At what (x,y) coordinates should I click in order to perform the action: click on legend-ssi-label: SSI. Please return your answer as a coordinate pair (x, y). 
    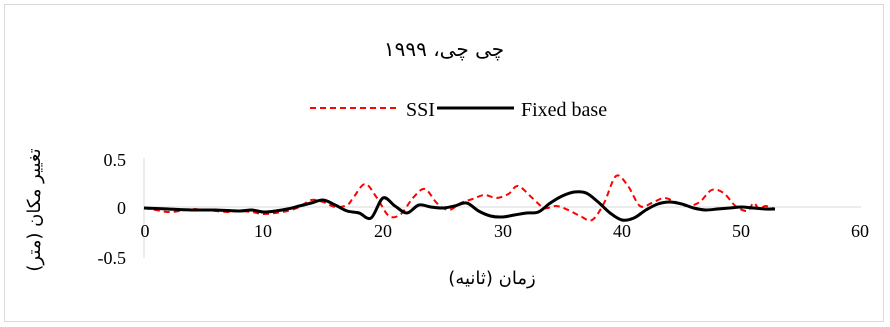
    Looking at the image, I should click on (420, 110).